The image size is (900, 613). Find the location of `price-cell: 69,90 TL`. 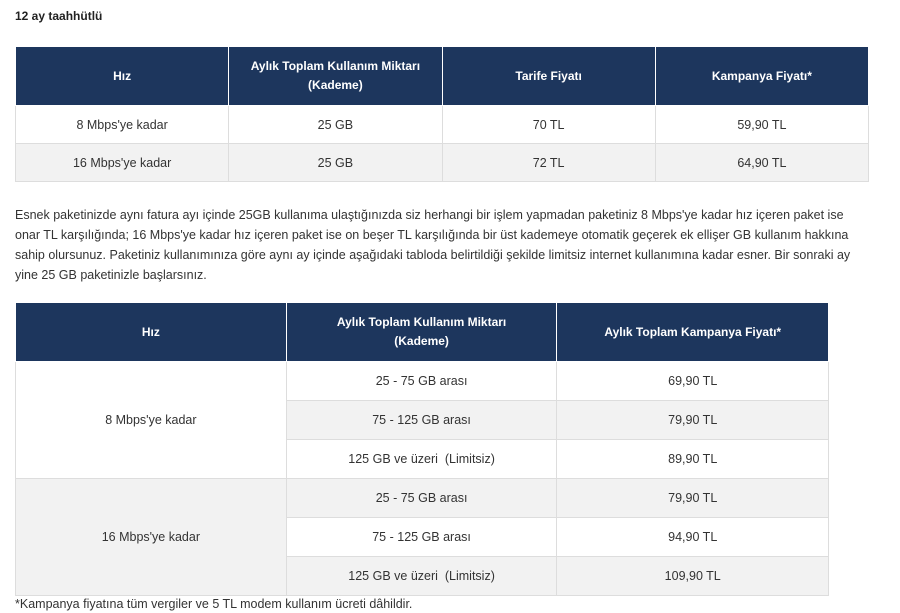

price-cell: 69,90 TL is located at coordinates (692, 381).